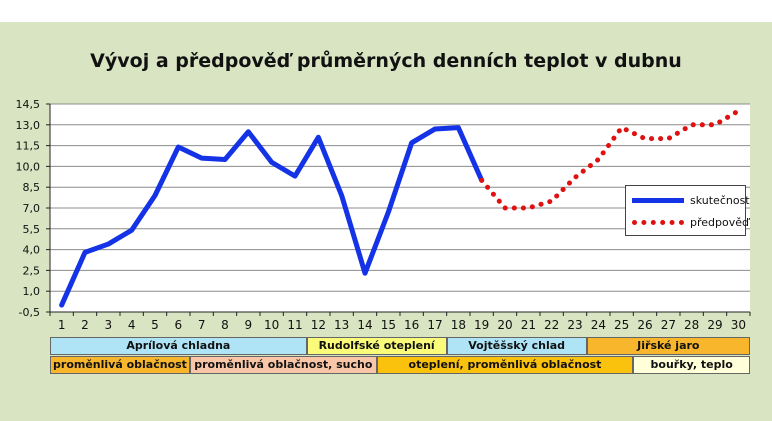  Describe the element at coordinates (32, 270) in the screenshot. I see `y-tick-label: 2,5` at that location.